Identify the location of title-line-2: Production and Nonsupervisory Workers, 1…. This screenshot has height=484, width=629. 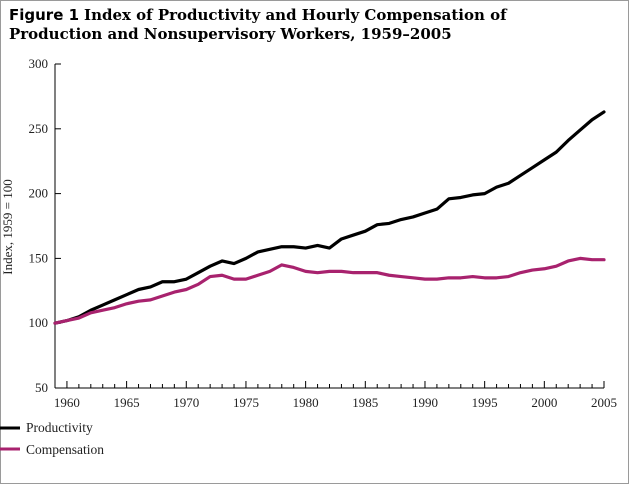
(230, 34).